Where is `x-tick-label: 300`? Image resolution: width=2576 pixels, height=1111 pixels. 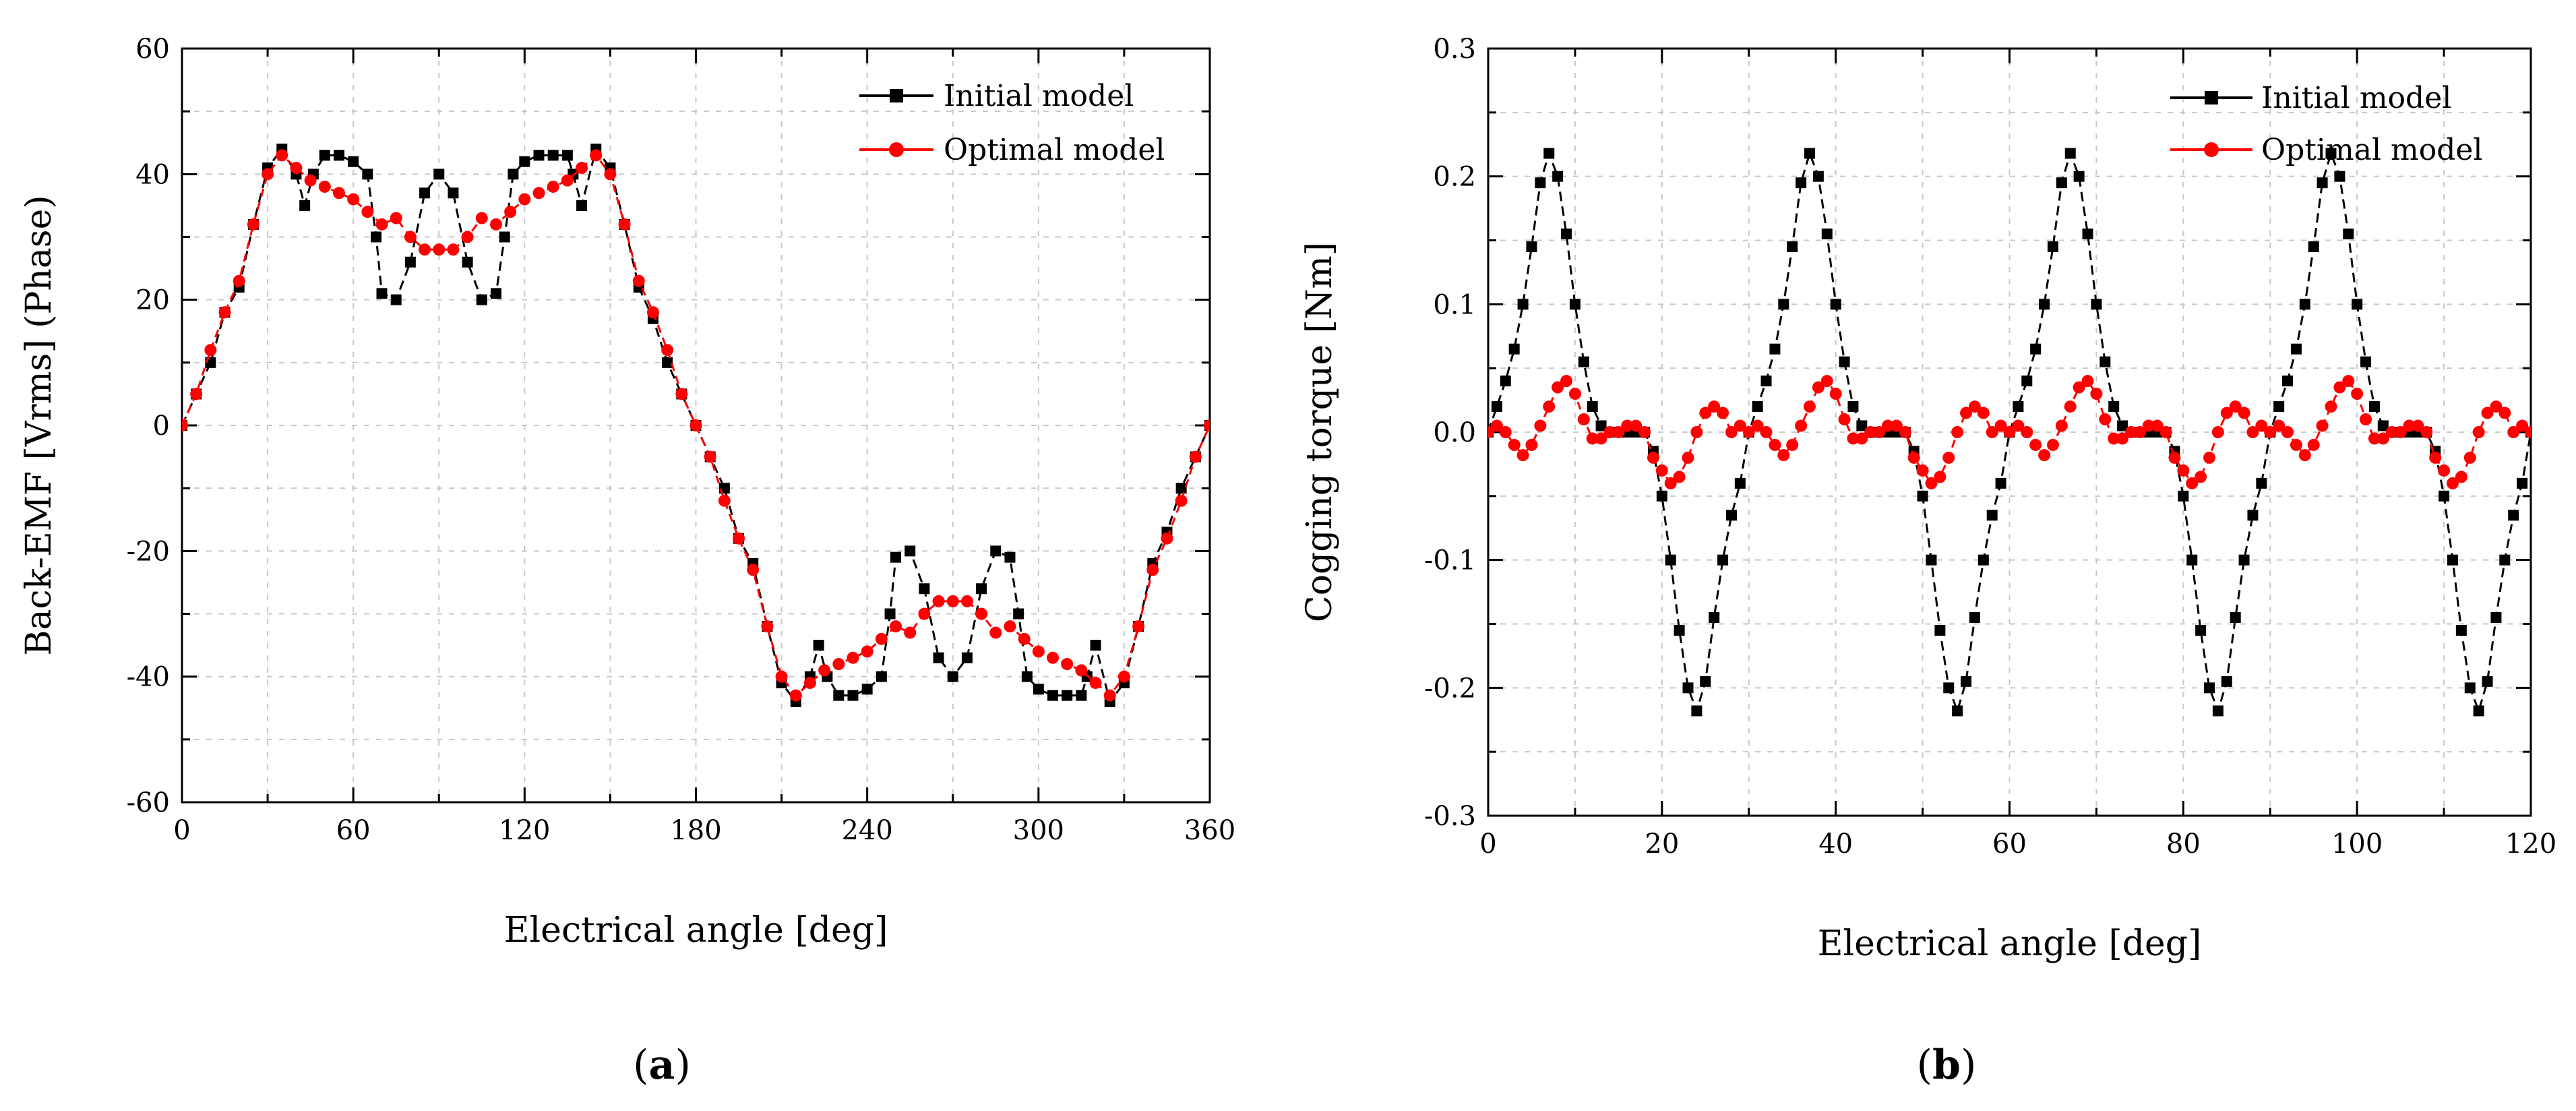
x-tick-label: 300 is located at coordinates (1038, 830).